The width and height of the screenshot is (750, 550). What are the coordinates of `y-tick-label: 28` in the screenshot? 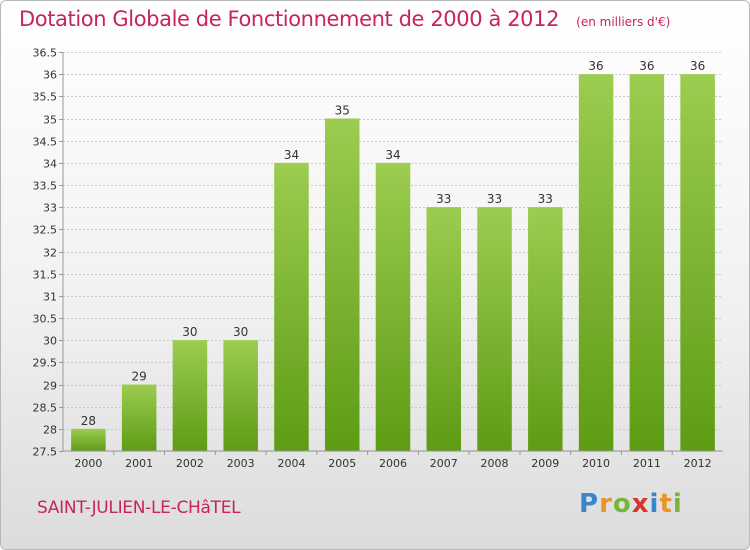 It's located at (50, 430).